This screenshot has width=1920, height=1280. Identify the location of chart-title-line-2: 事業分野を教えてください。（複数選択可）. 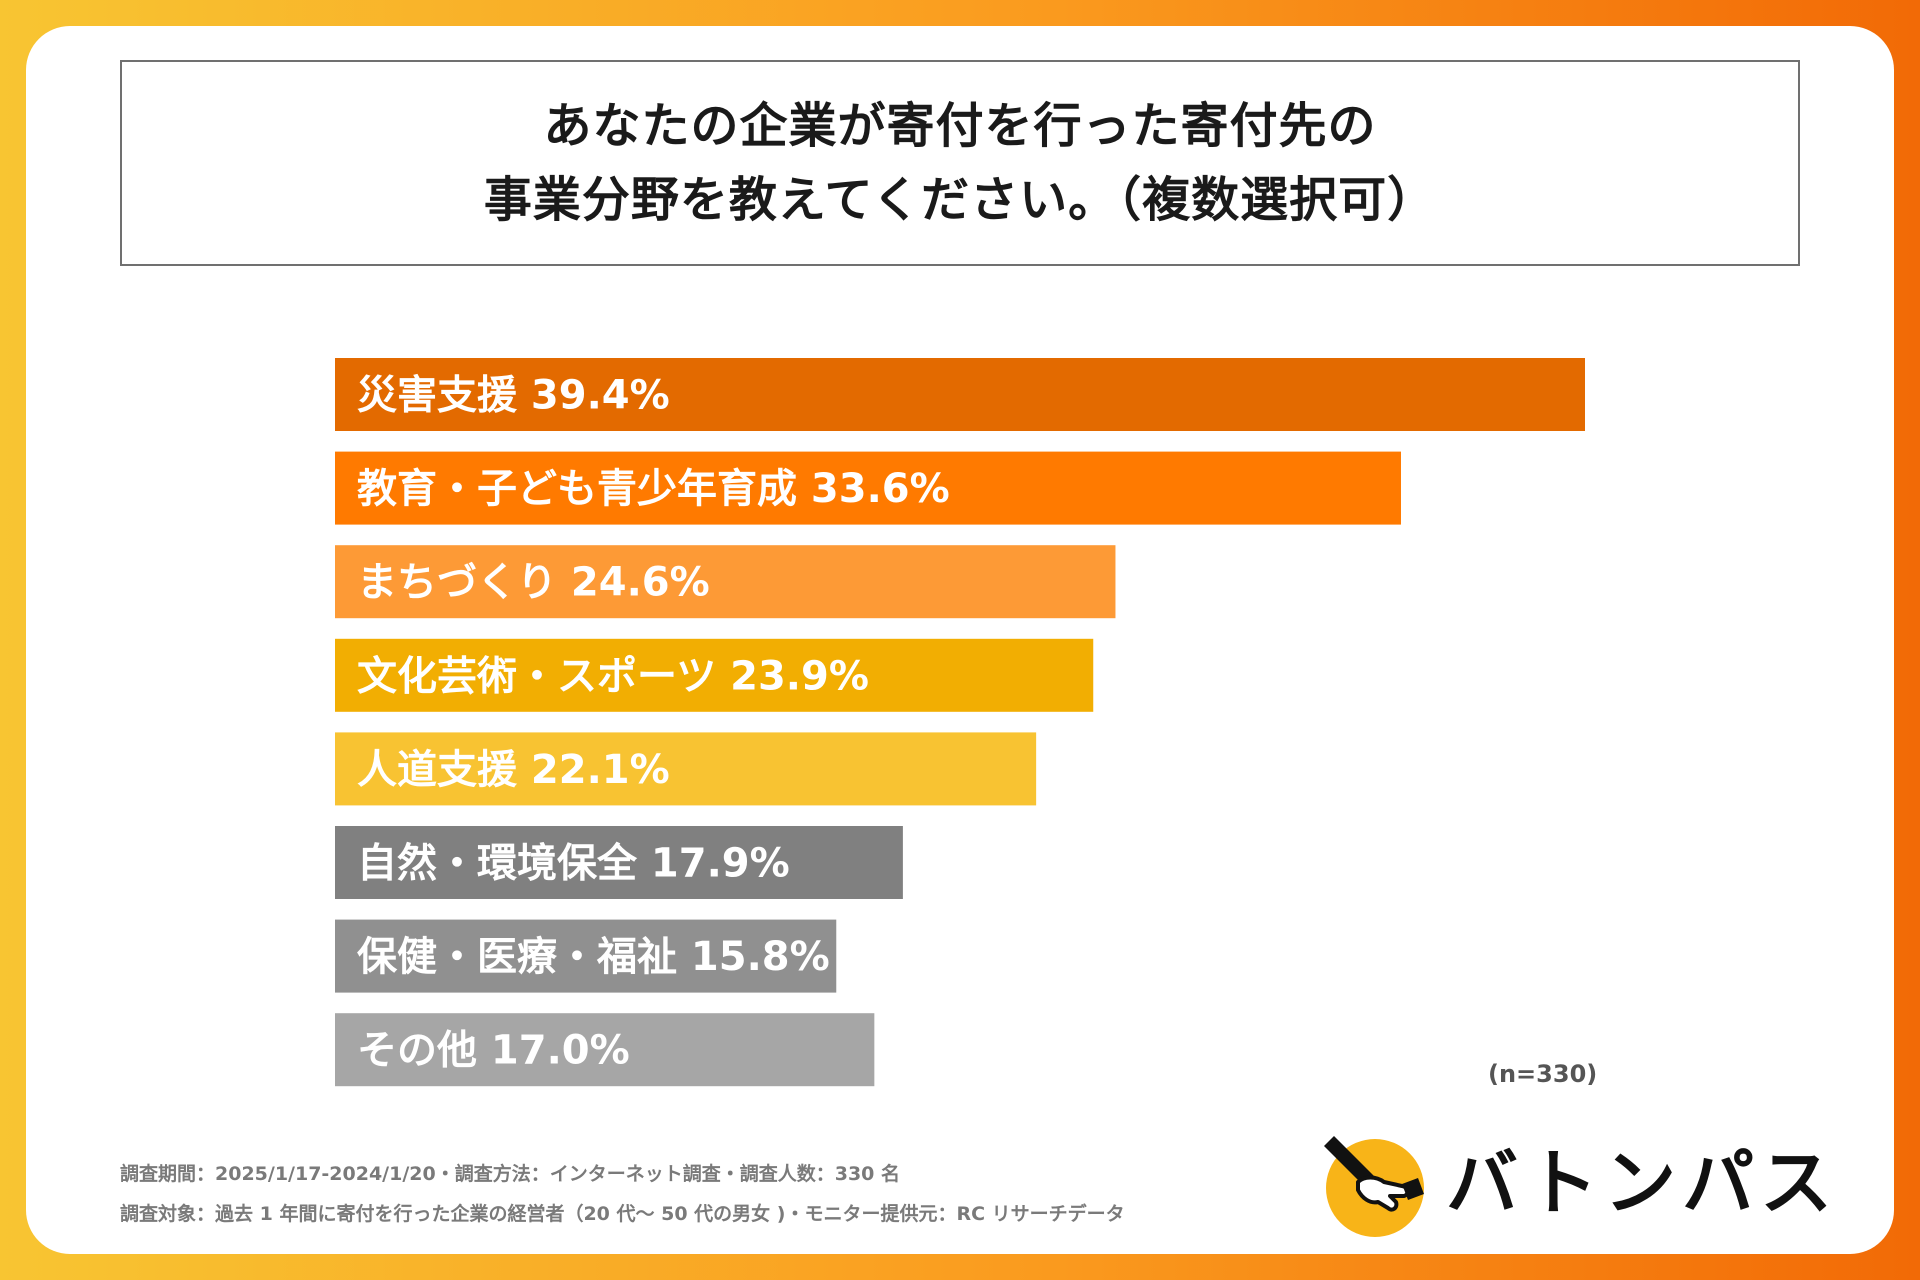
(960, 200).